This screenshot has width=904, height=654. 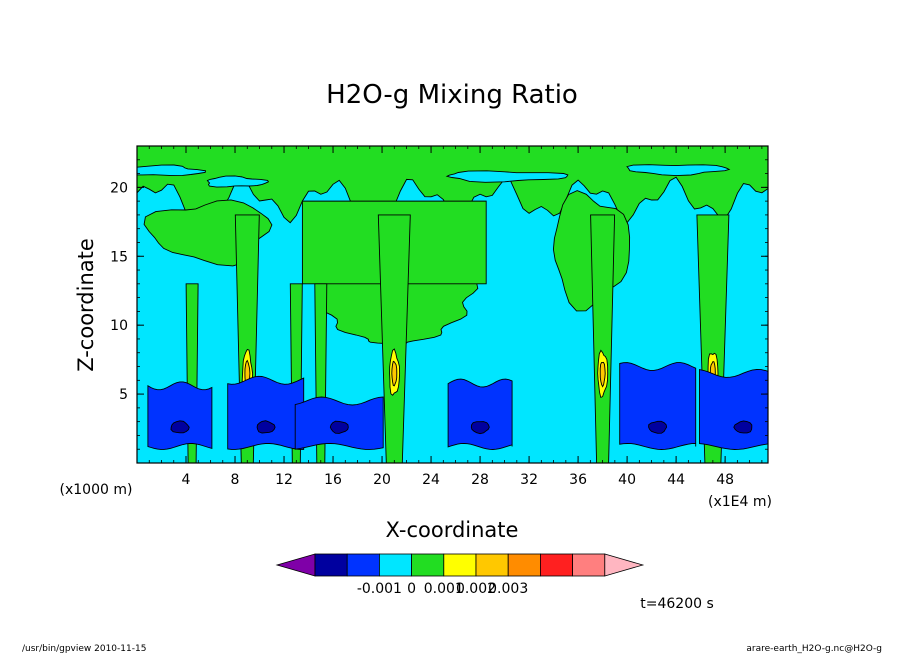 I want to click on x-tick-label: 28, so click(x=480, y=480).